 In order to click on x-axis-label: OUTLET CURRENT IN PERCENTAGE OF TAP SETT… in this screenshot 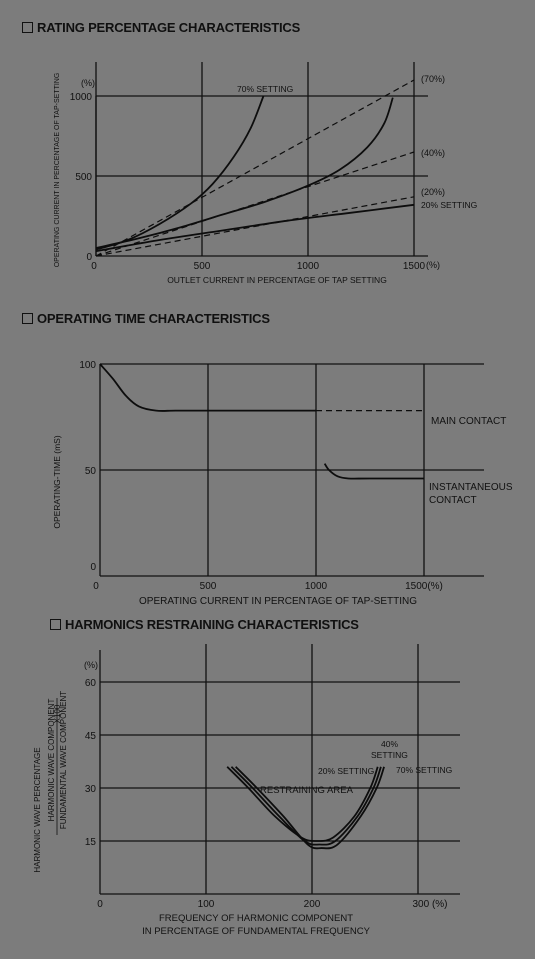, I will do `click(277, 280)`.